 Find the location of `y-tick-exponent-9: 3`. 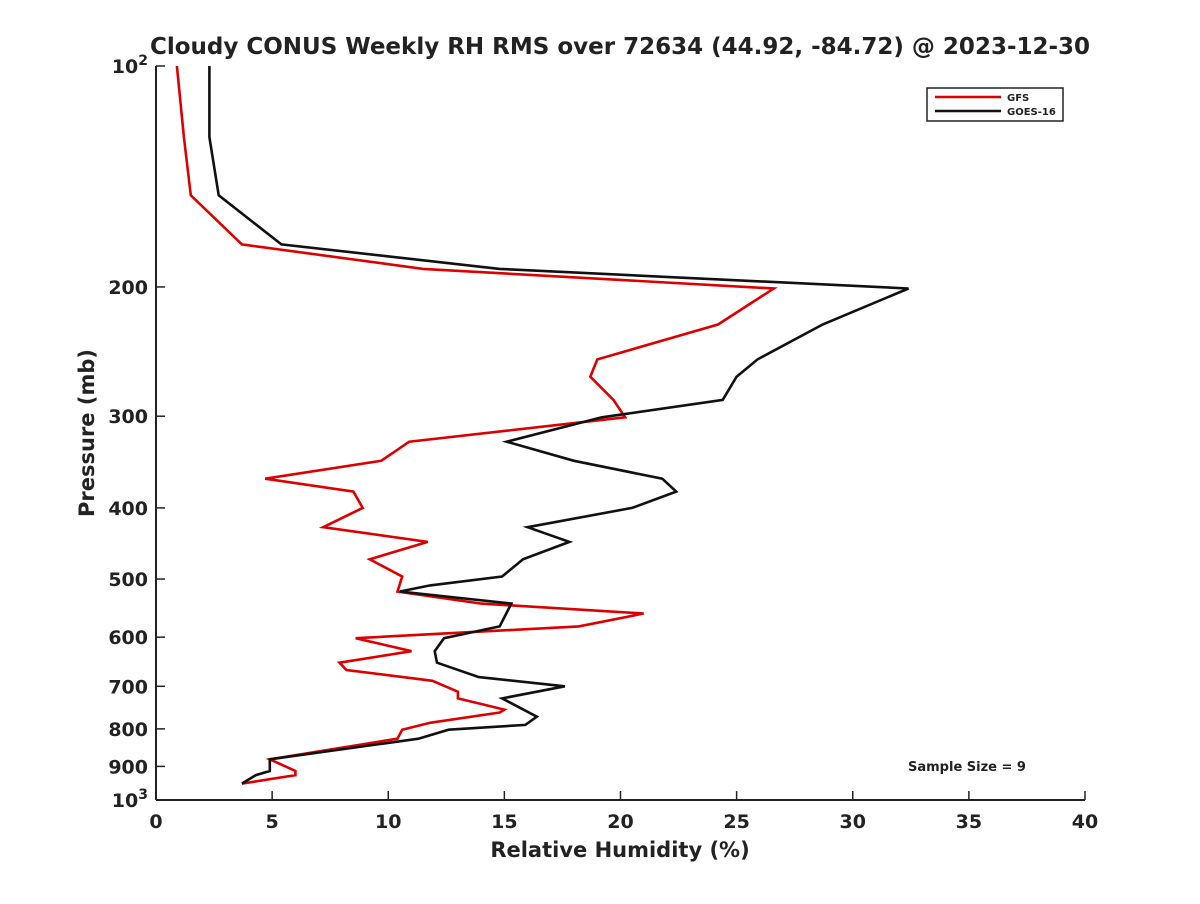

y-tick-exponent-9: 3 is located at coordinates (143, 795).